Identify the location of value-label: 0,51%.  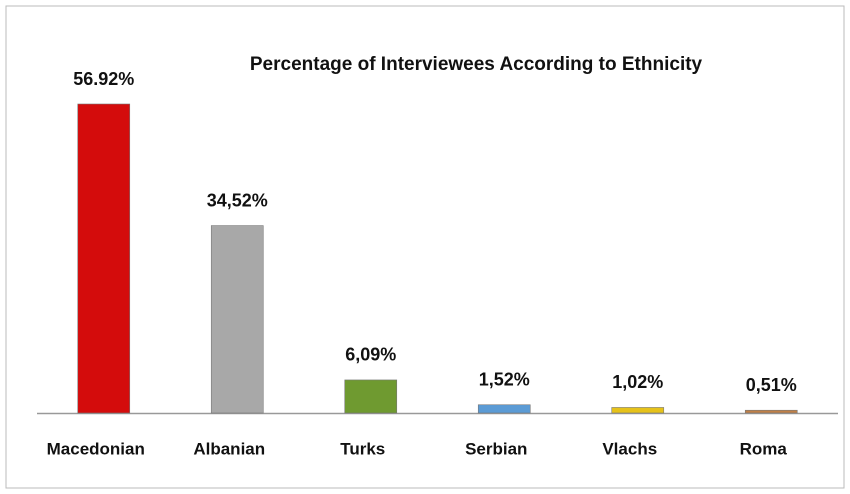
(771, 385).